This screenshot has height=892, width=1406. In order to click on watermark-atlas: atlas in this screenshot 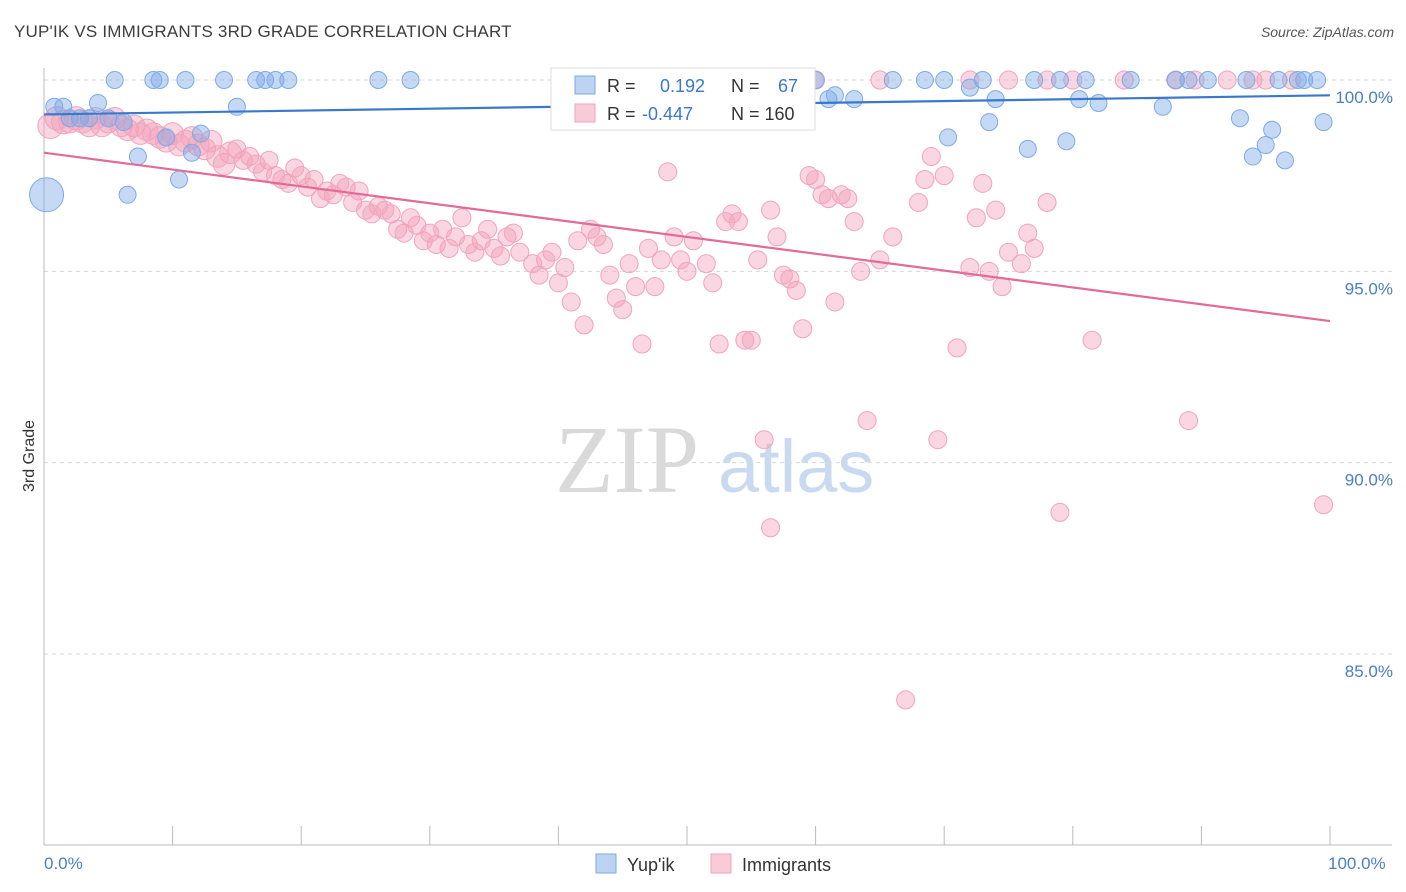, I will do `click(796, 466)`.